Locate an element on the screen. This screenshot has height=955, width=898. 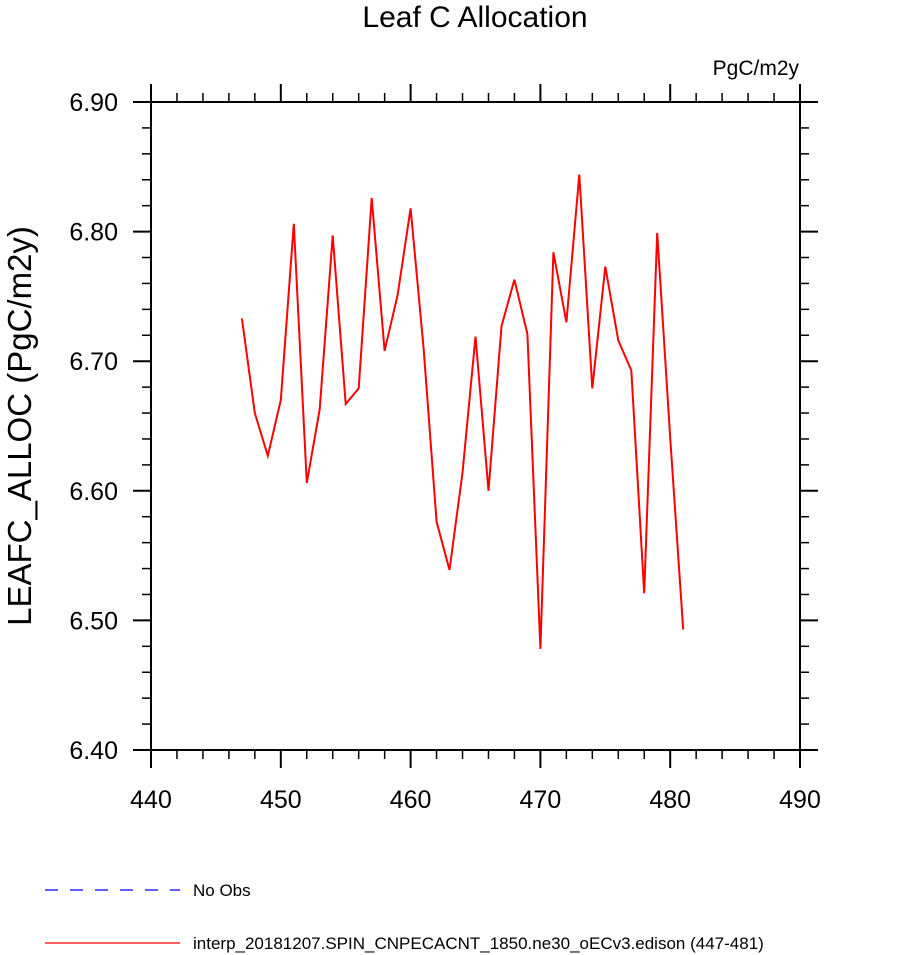
x-tick-label: 460 is located at coordinates (411, 800).